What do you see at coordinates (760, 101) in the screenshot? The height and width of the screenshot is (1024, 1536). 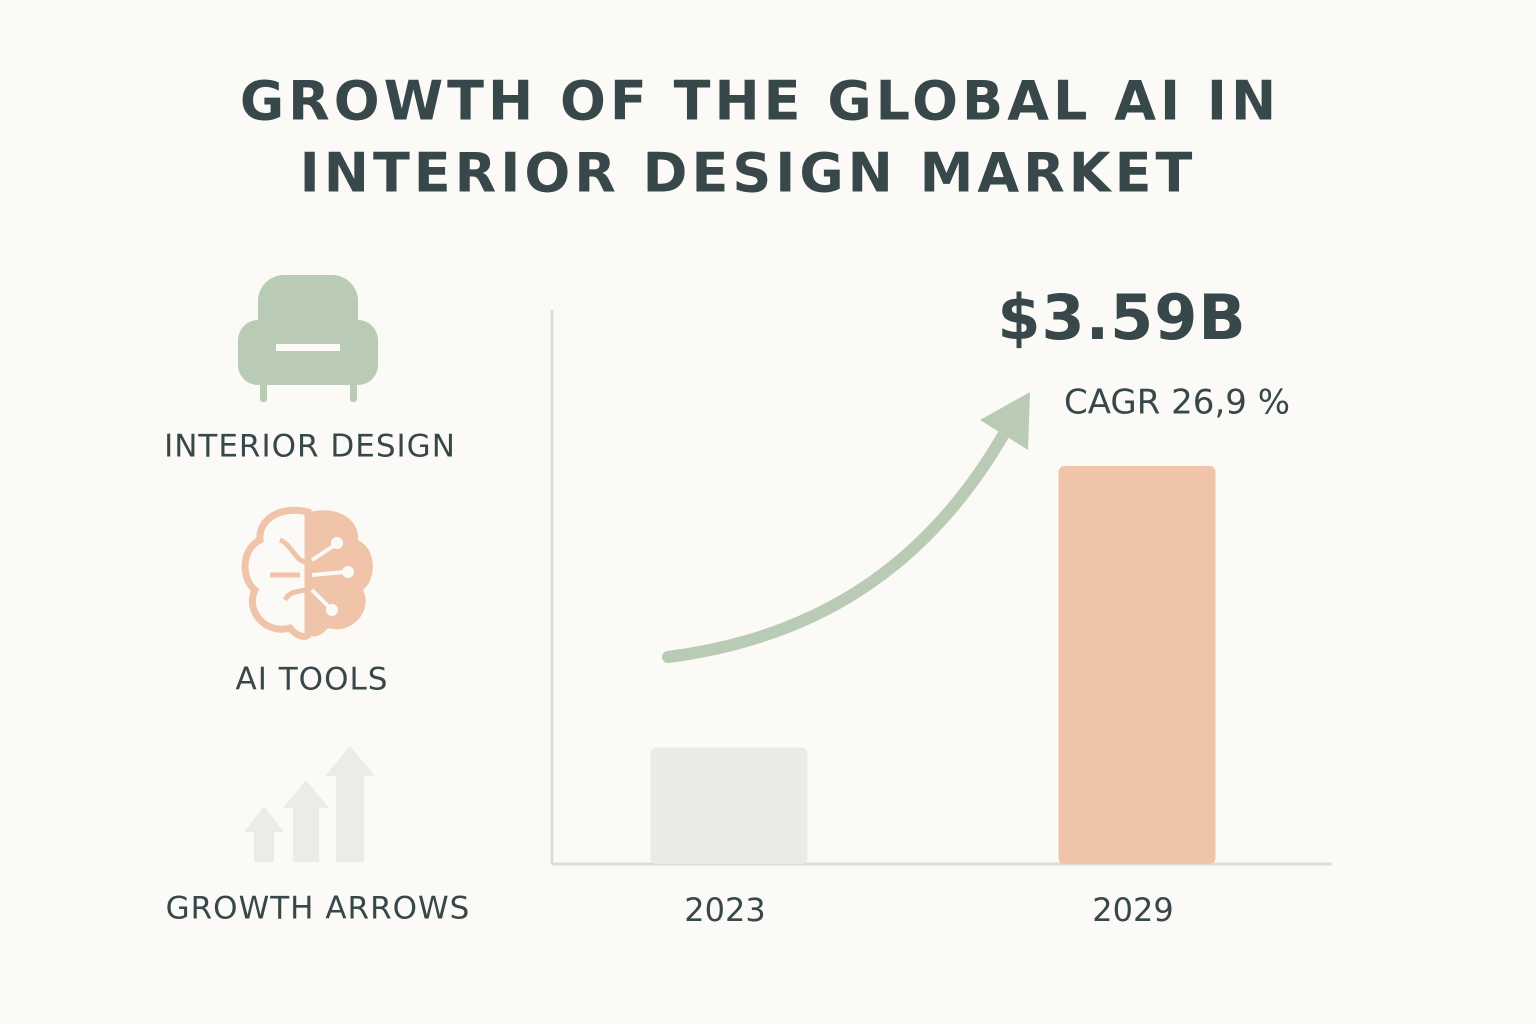 I see `chart-title: GROWTH OF THE GLOBAL AI IN` at bounding box center [760, 101].